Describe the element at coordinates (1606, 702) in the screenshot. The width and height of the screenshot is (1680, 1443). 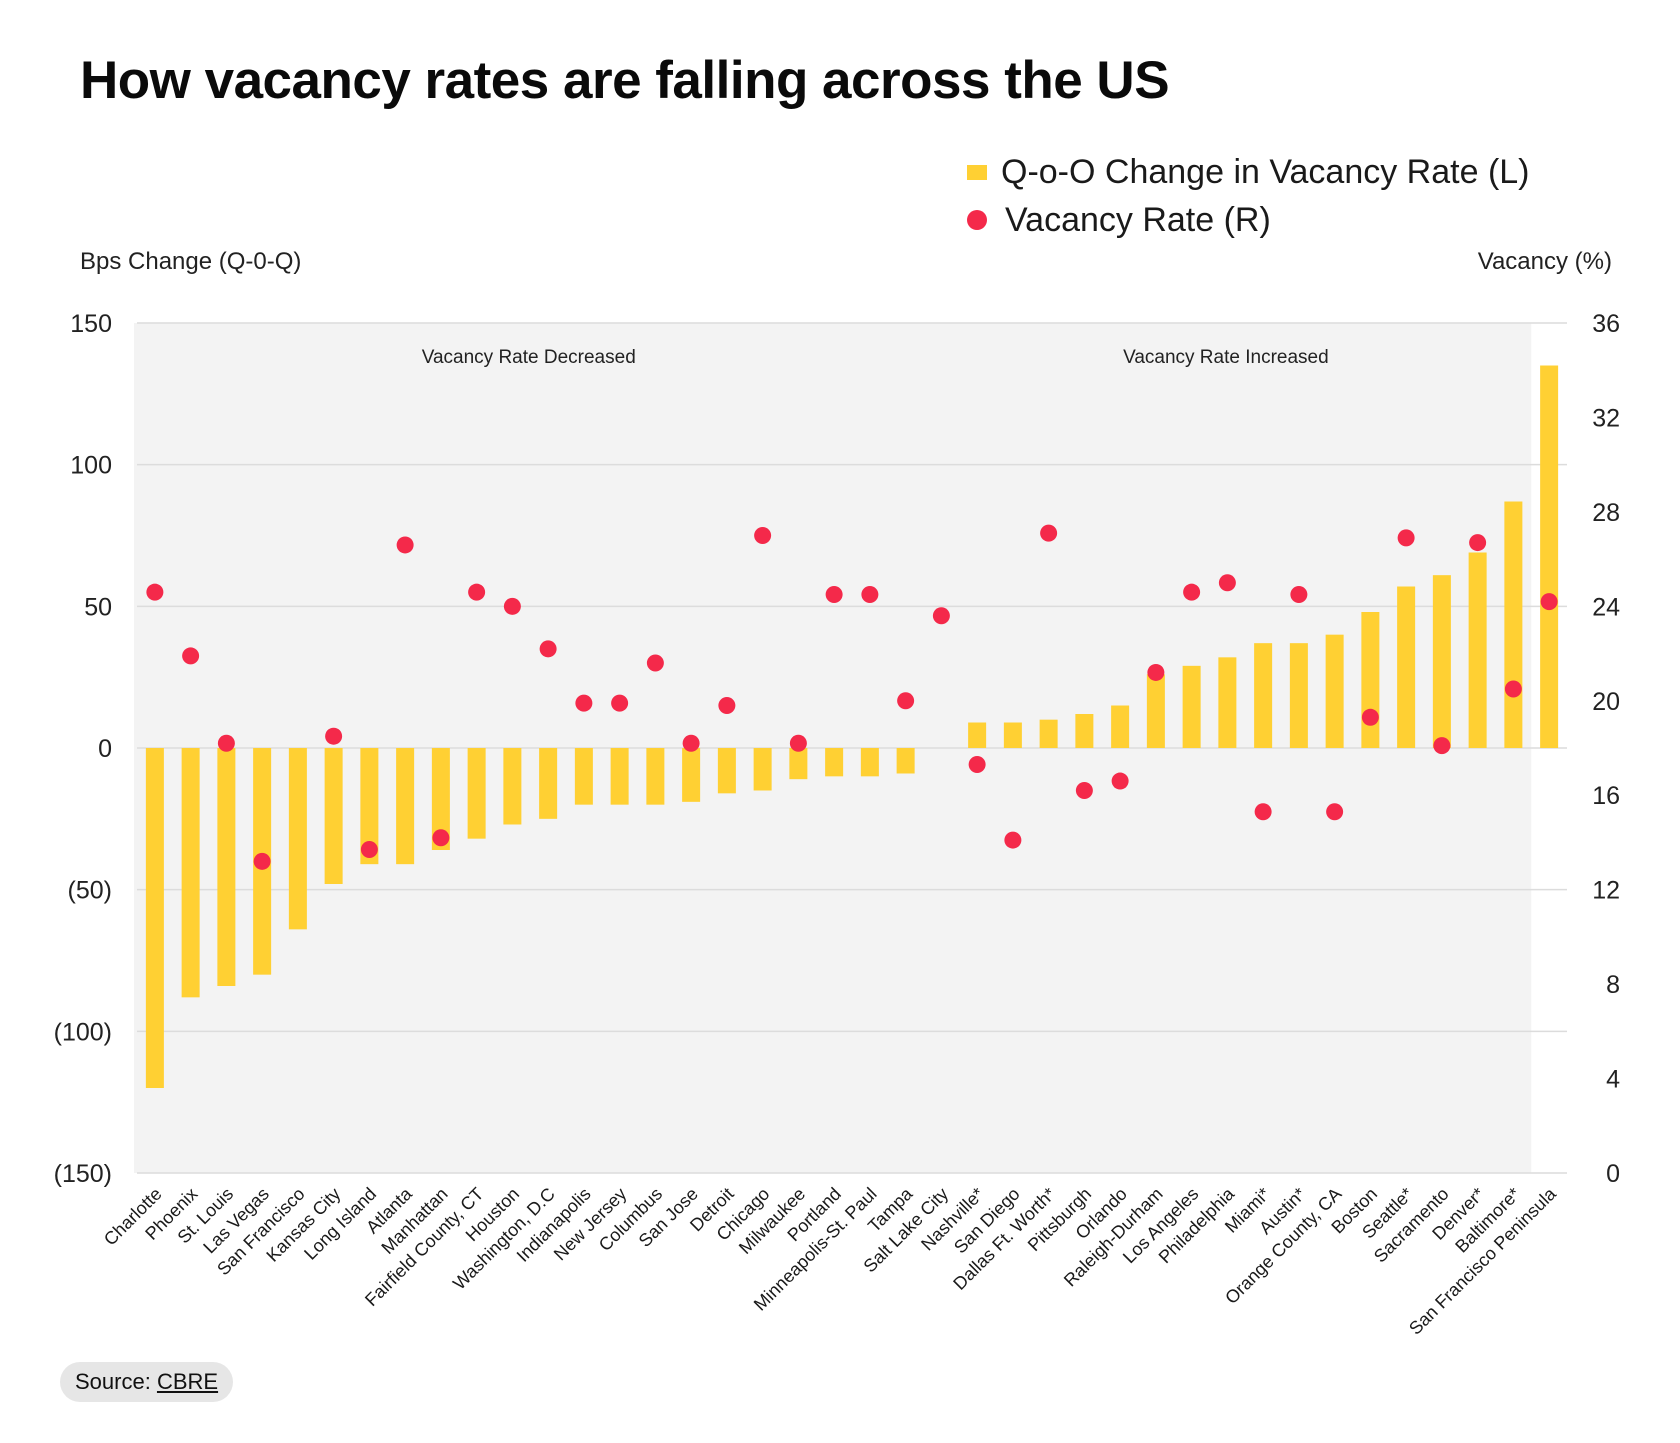
I see `right-tick-label: 20` at that location.